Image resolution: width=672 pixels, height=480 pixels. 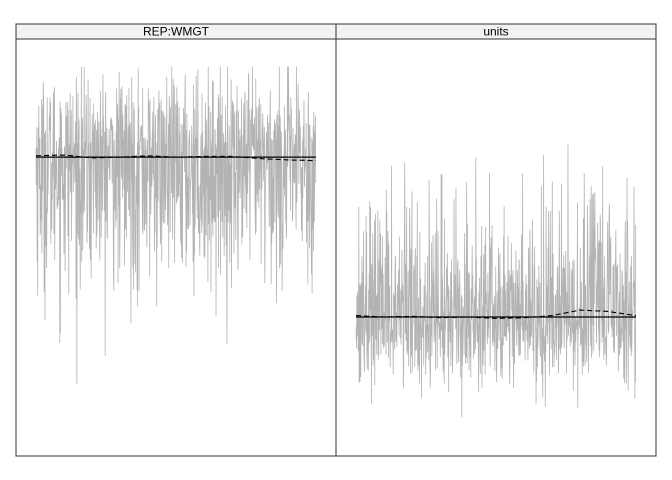 I want to click on panel-title-units: units, so click(x=495, y=32).